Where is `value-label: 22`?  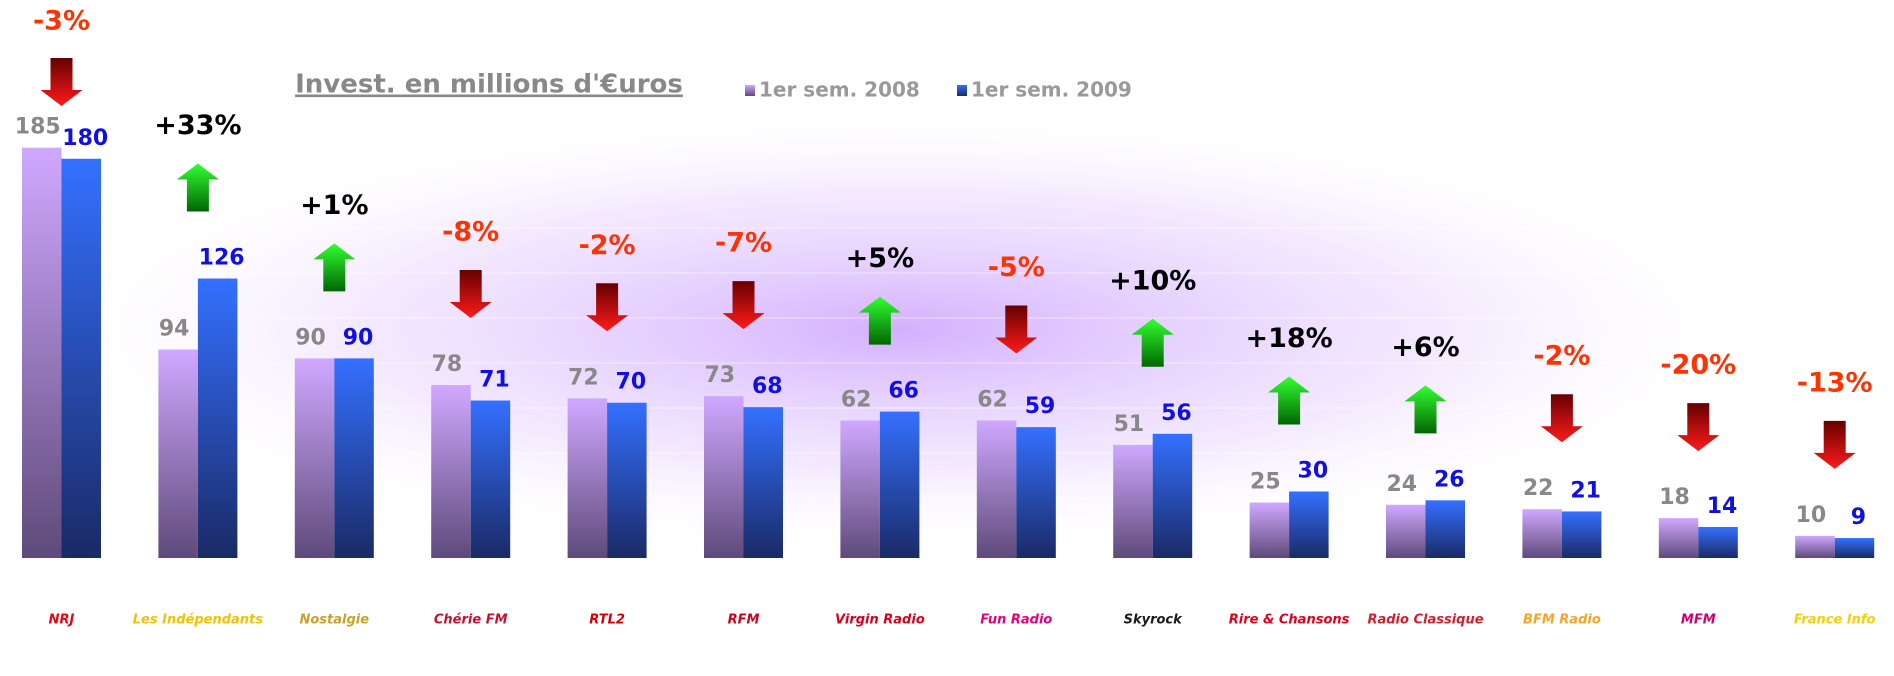
value-label: 22 is located at coordinates (1538, 488).